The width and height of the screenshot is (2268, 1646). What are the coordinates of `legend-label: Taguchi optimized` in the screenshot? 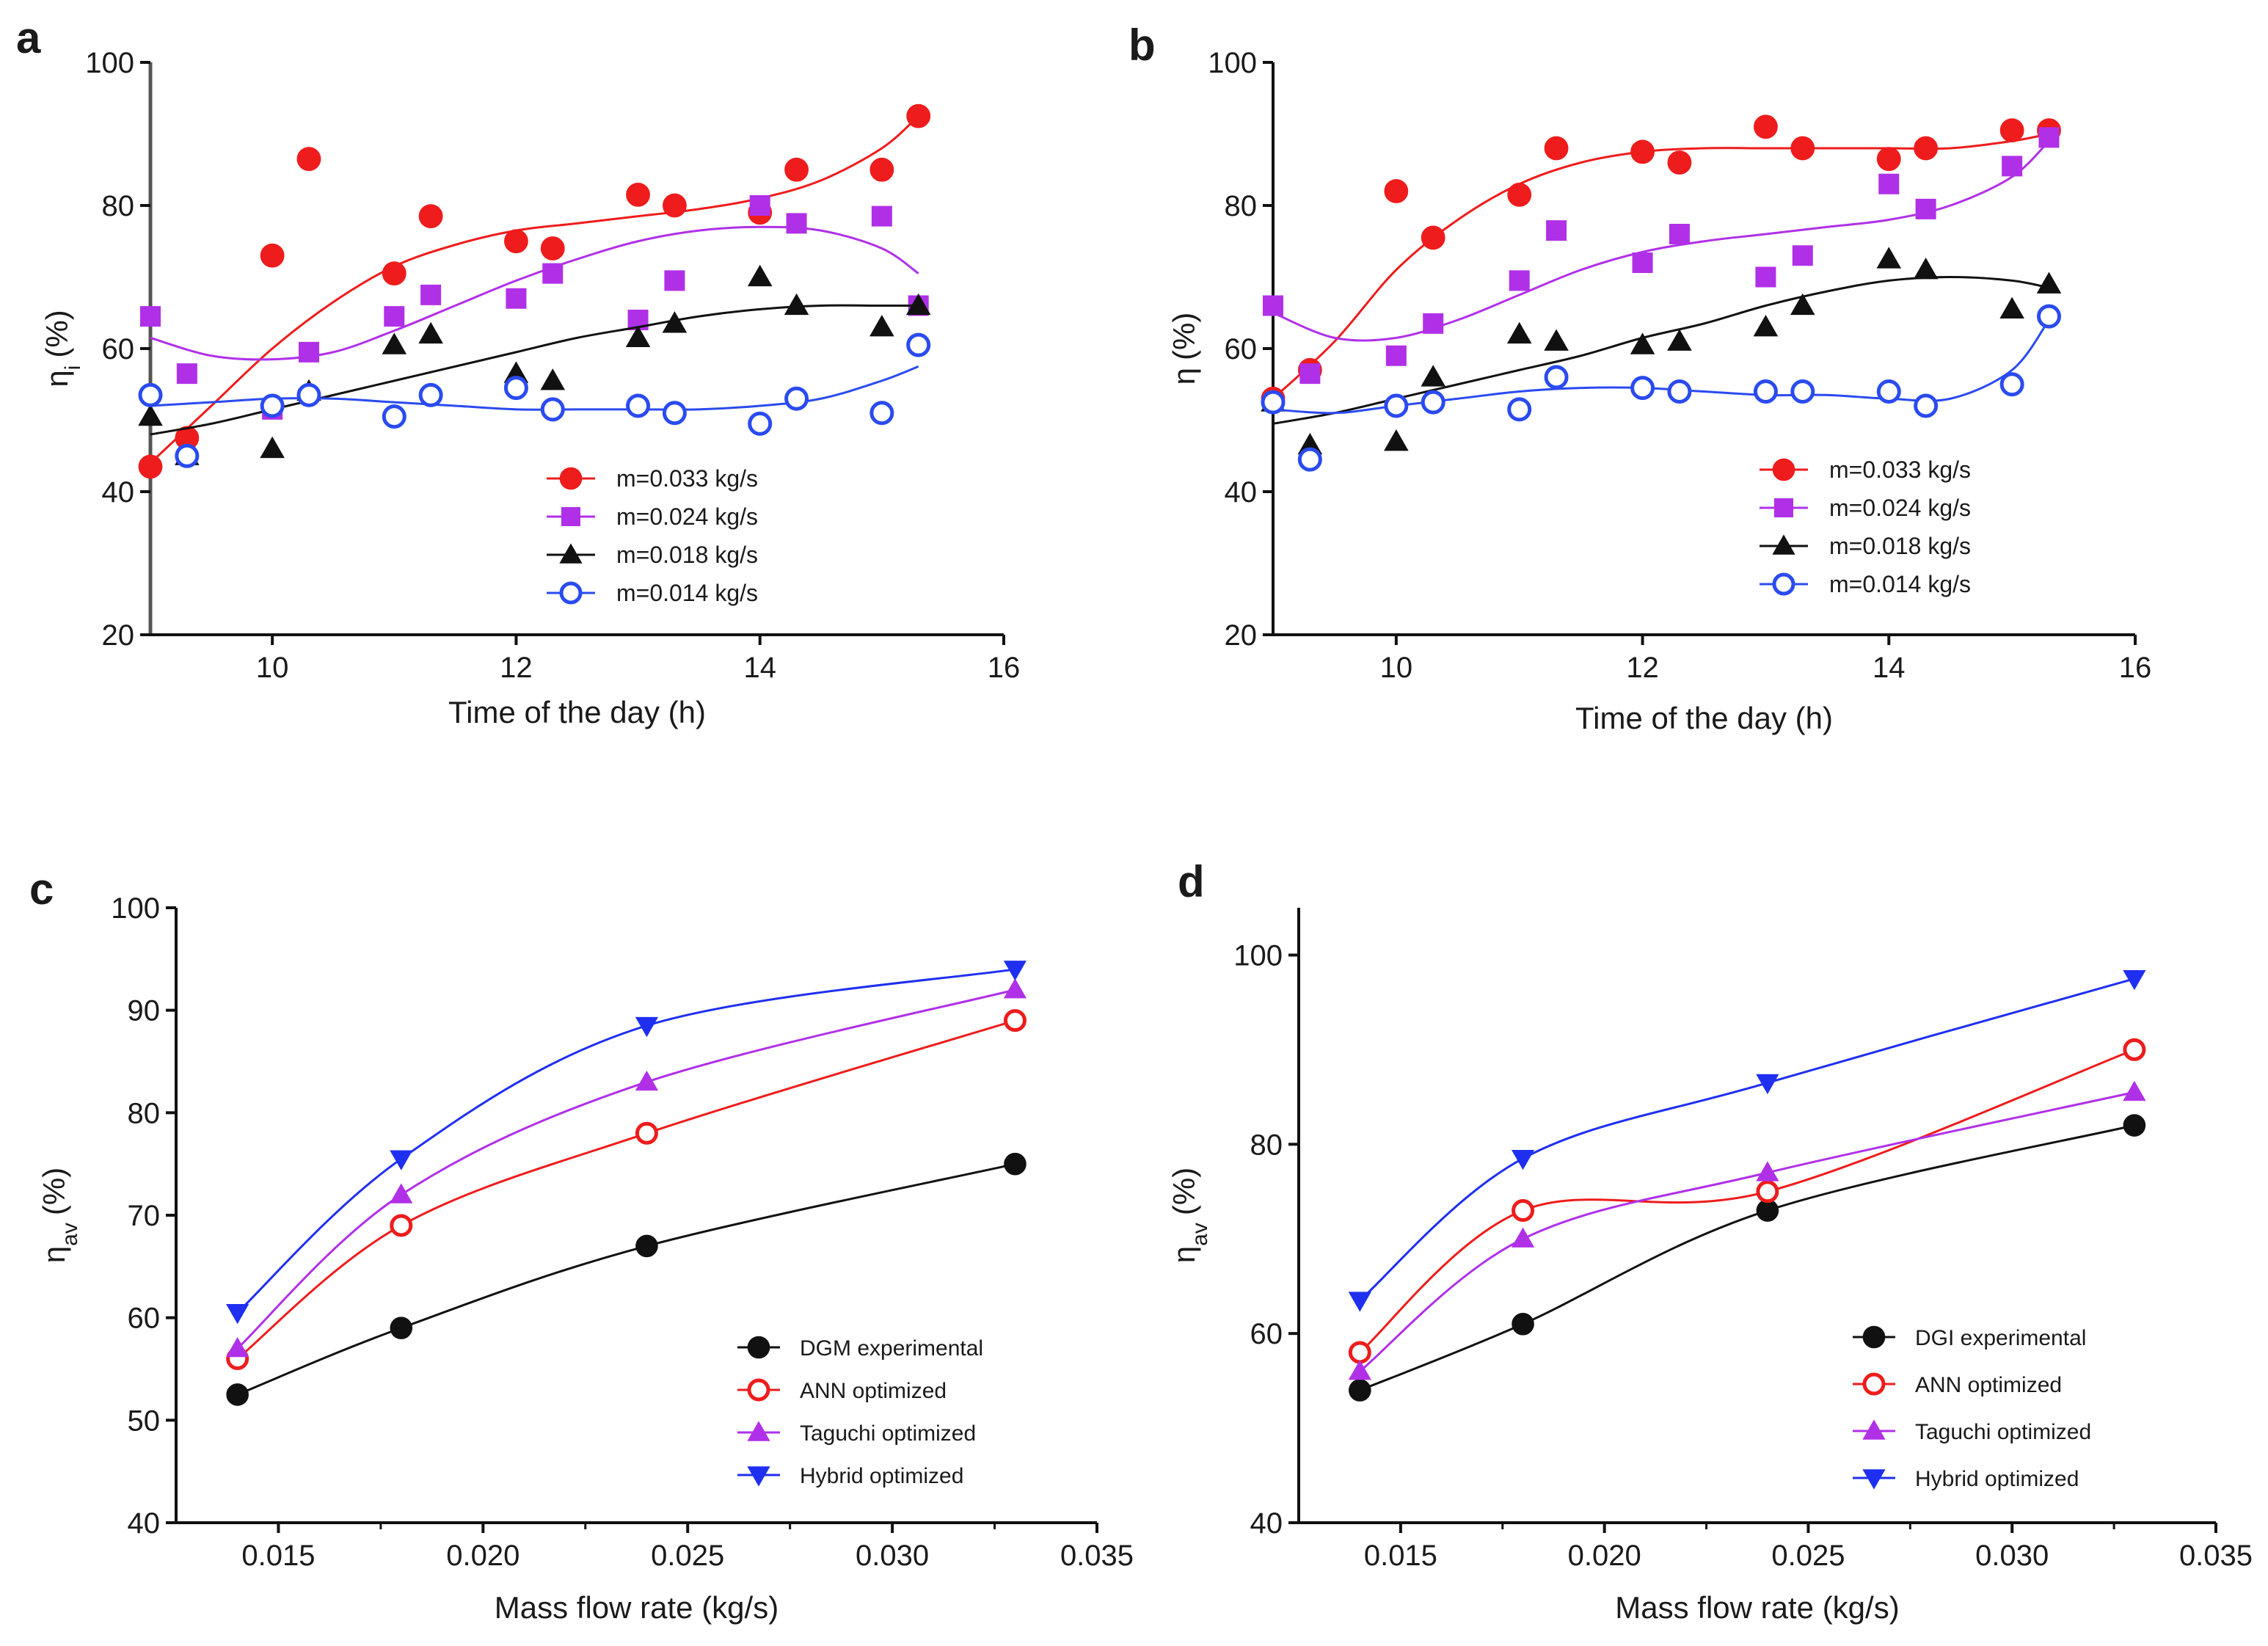 It's located at (2003, 1432).